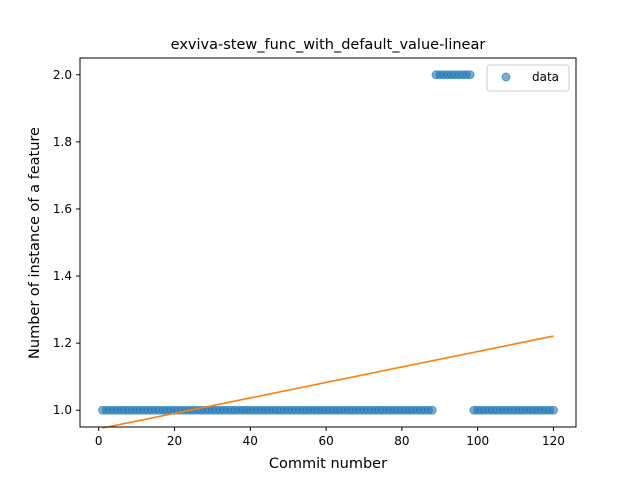  Describe the element at coordinates (506, 77) in the screenshot. I see `legend-marker-data` at that location.